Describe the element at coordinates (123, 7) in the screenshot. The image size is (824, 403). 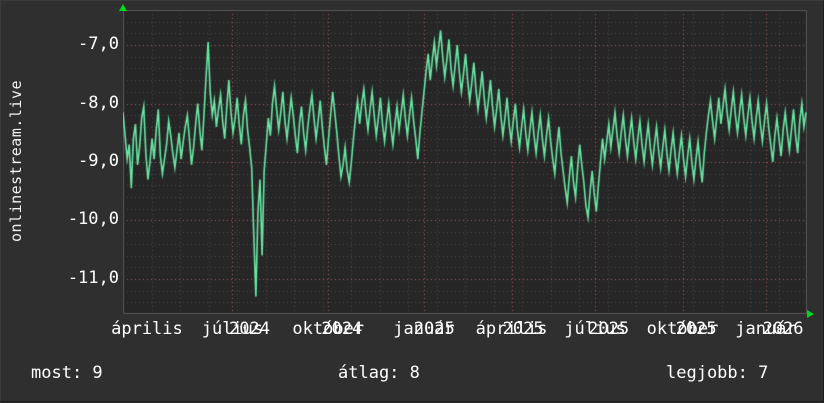
I see `y-axis-arrow-icon` at that location.